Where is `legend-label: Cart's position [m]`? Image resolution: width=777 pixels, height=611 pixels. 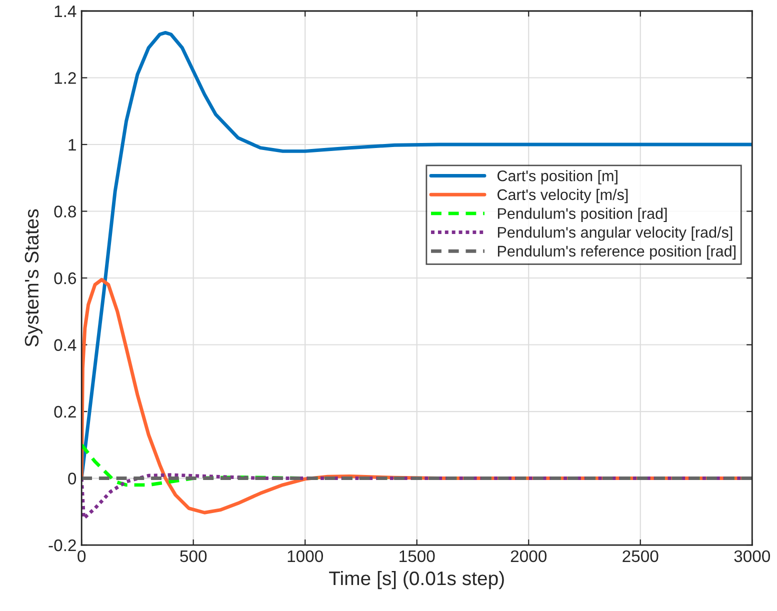 legend-label: Cart's position [m] is located at coordinates (557, 177).